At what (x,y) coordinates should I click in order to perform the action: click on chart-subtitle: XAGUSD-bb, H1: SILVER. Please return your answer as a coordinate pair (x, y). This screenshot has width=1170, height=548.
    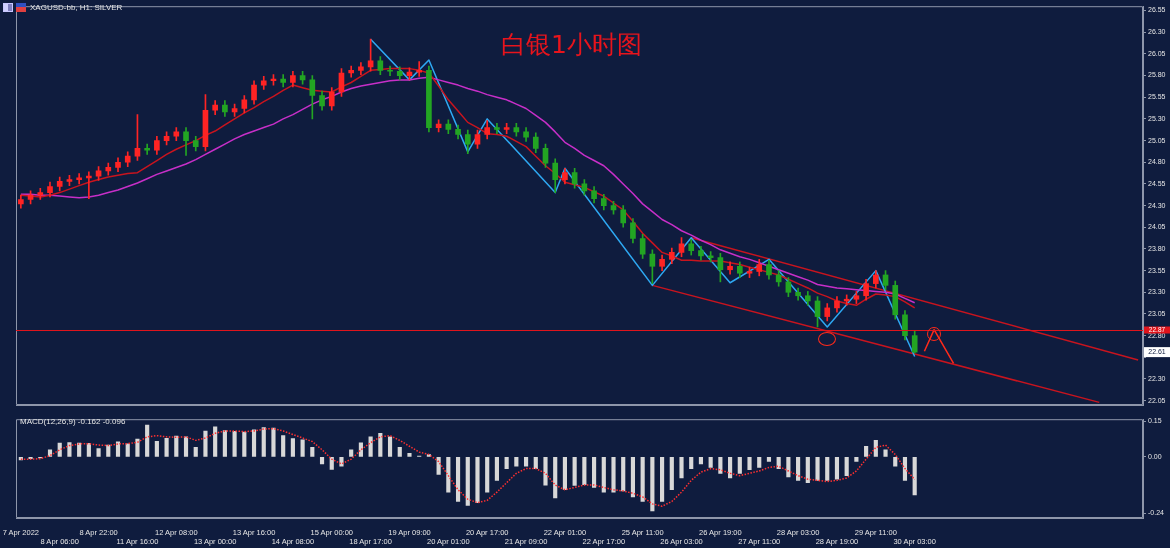
    Looking at the image, I should click on (76, 7).